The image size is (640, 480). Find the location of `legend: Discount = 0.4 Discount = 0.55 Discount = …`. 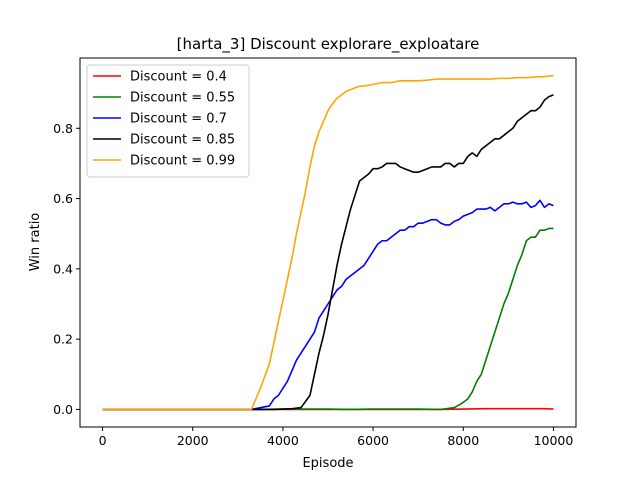

legend: Discount = 0.4 Discount = 0.55 Discount = … is located at coordinates (168, 121).